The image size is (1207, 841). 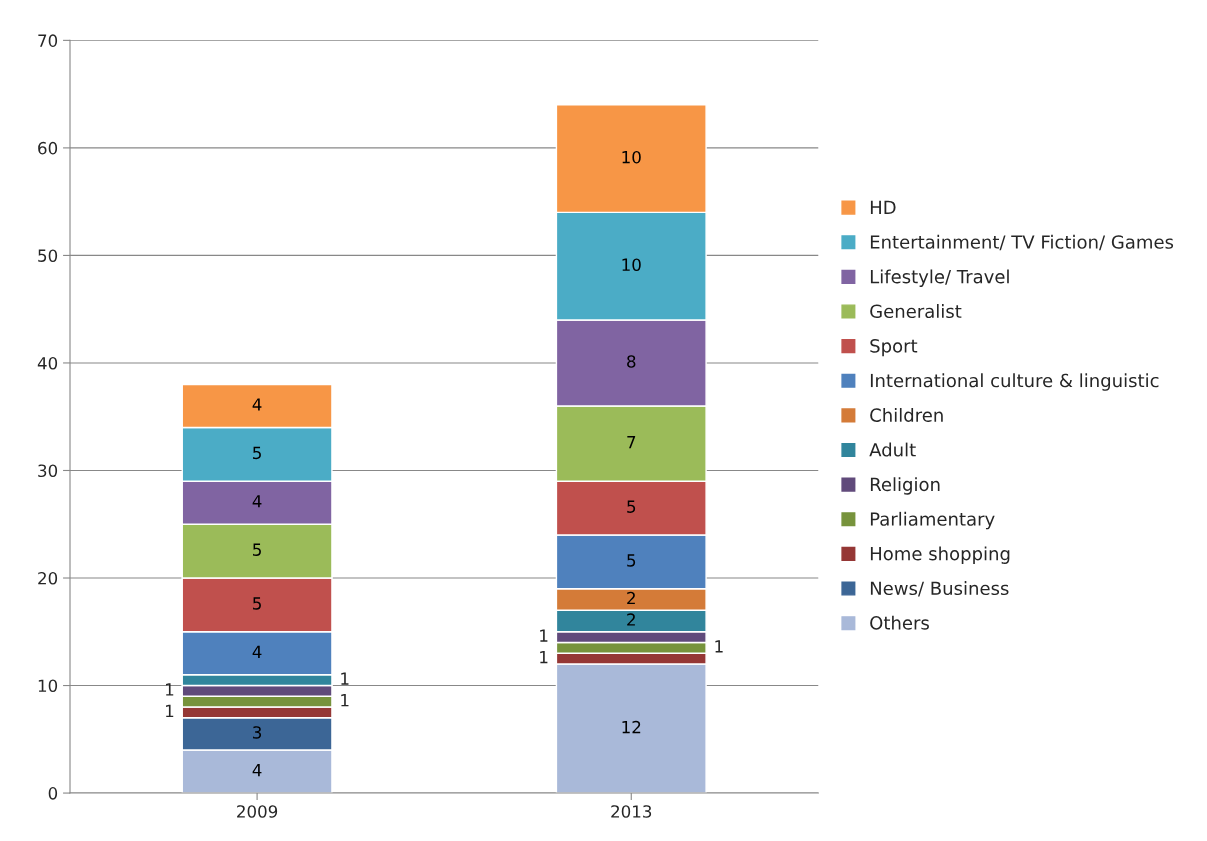 I want to click on x-tick-label: 2009, so click(x=257, y=811).